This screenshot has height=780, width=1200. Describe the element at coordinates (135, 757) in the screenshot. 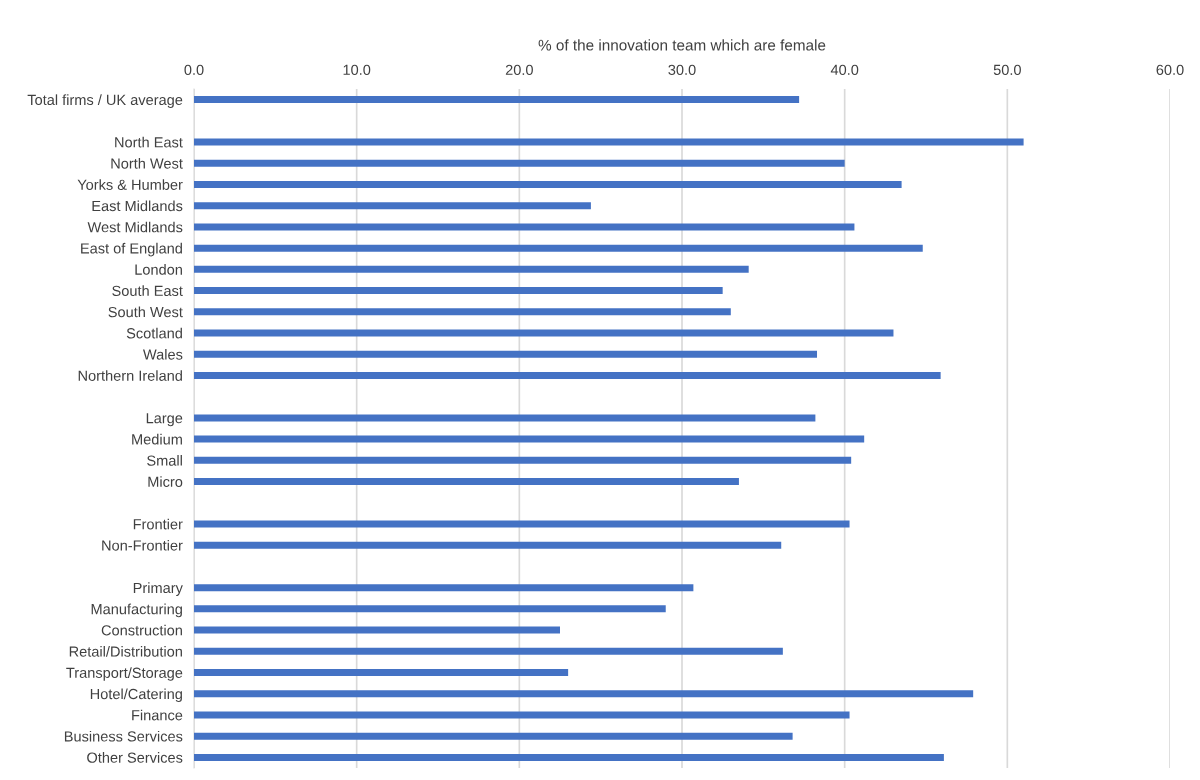

I see `y-tick-label: Other Services` at that location.